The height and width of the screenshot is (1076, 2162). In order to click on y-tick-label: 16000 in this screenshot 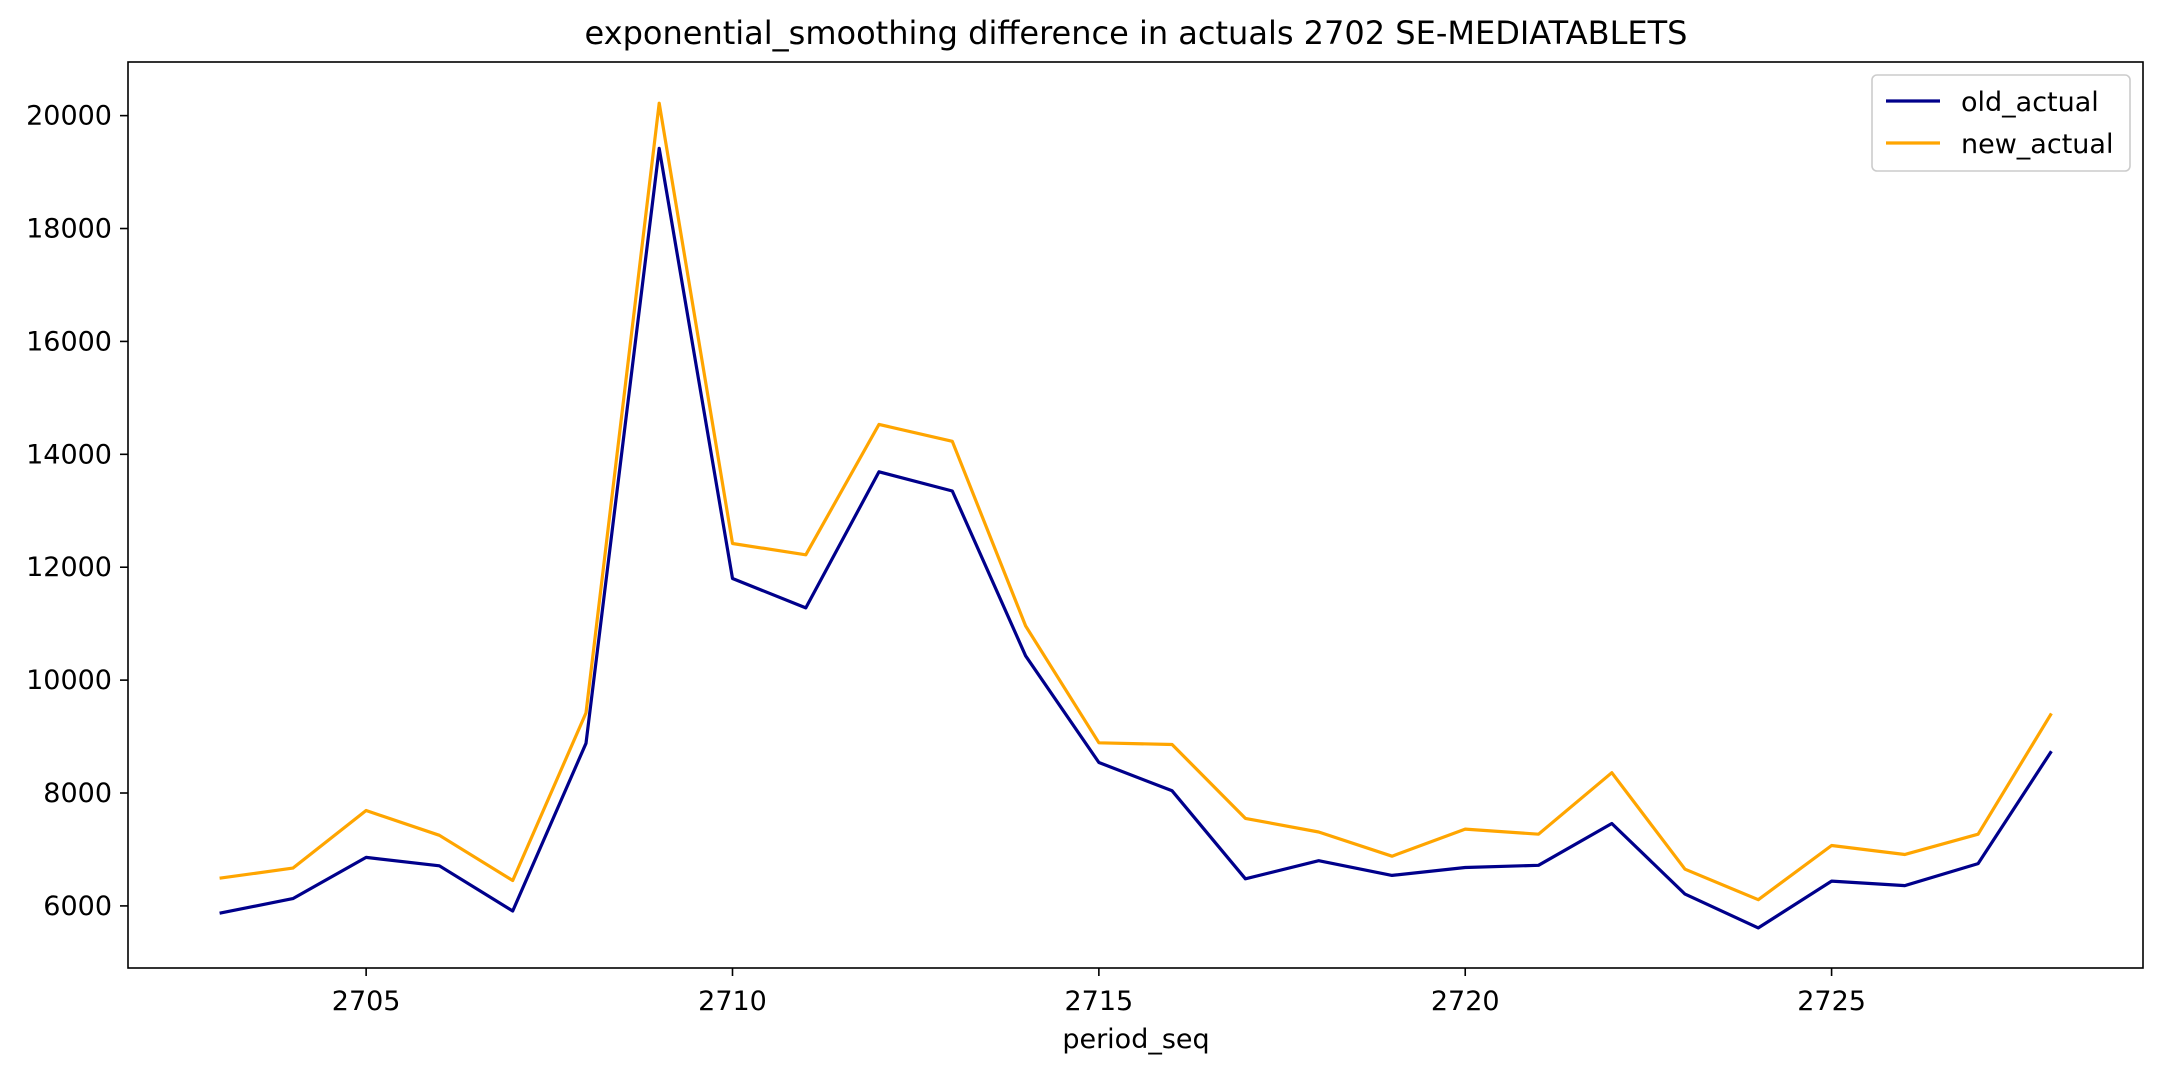, I will do `click(69, 341)`.